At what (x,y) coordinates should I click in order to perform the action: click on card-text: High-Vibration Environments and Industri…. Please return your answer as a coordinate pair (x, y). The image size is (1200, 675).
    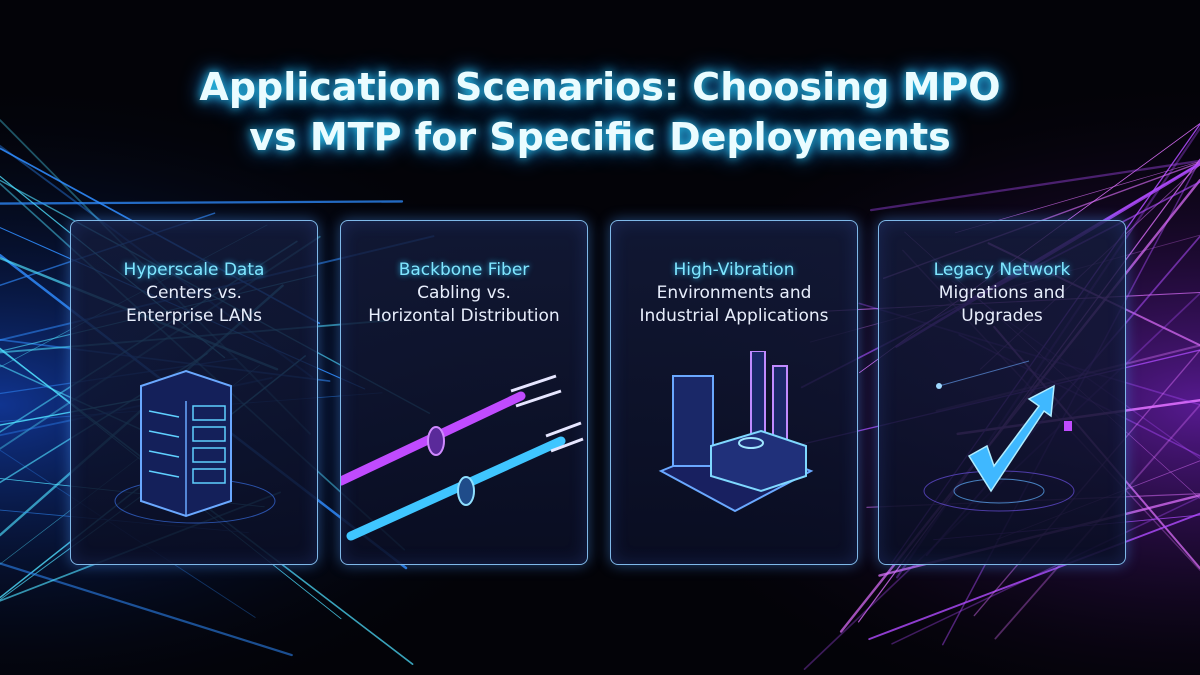
    Looking at the image, I should click on (734, 293).